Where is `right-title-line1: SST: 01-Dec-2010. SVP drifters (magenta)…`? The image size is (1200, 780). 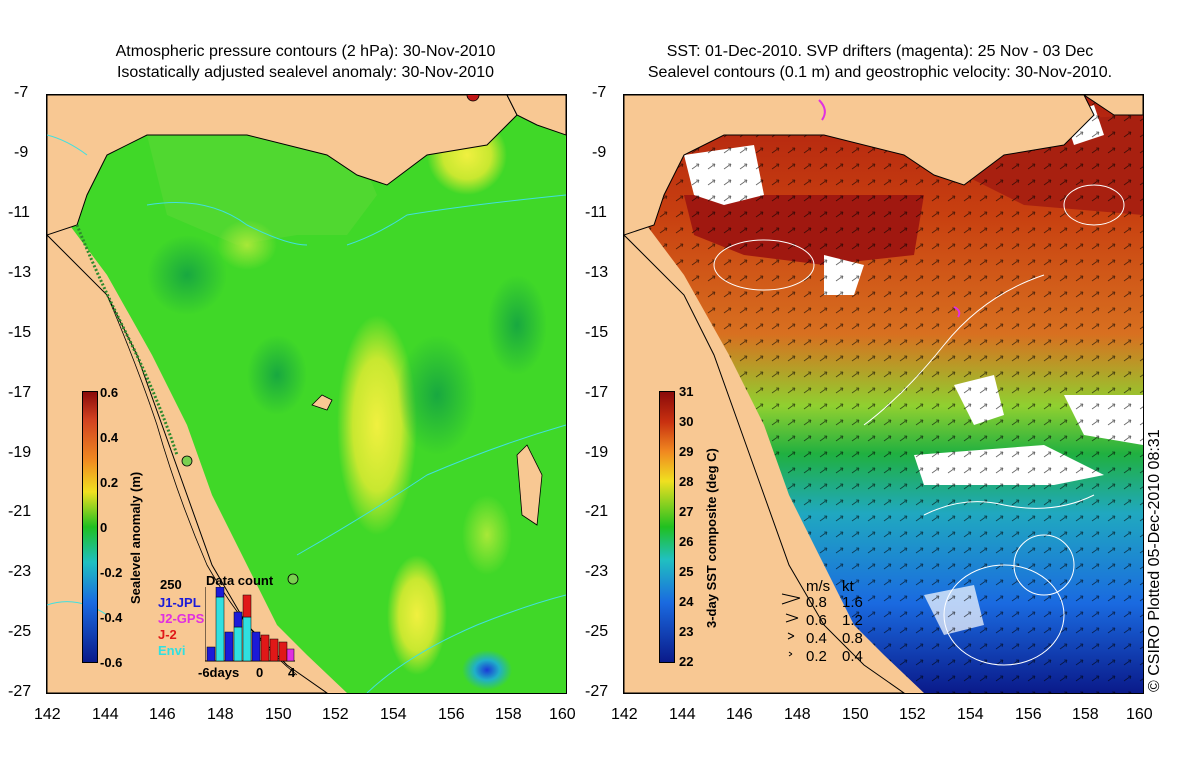
right-title-line1: SST: 01-Dec-2010. SVP drifters (magenta)… is located at coordinates (880, 51).